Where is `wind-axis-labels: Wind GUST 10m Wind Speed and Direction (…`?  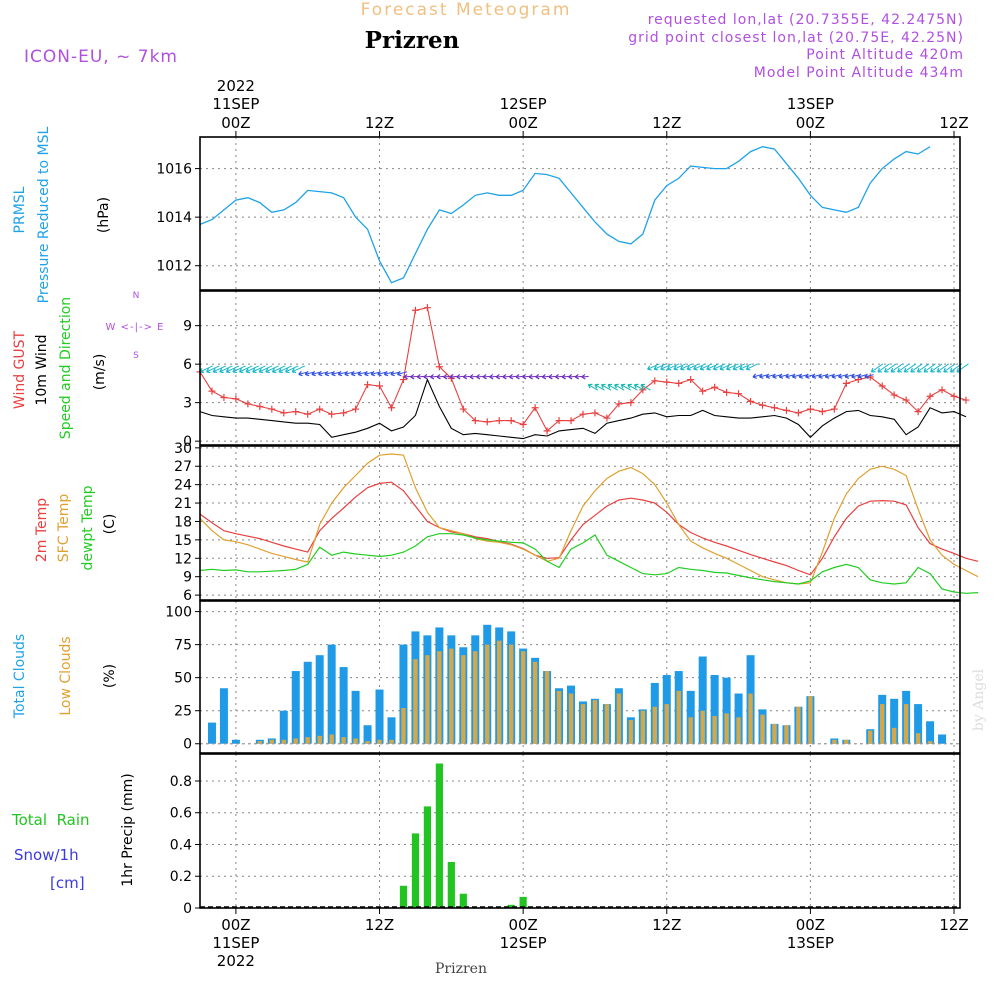 wind-axis-labels: Wind GUST 10m Wind Speed and Direction (… is located at coordinates (88, 365).